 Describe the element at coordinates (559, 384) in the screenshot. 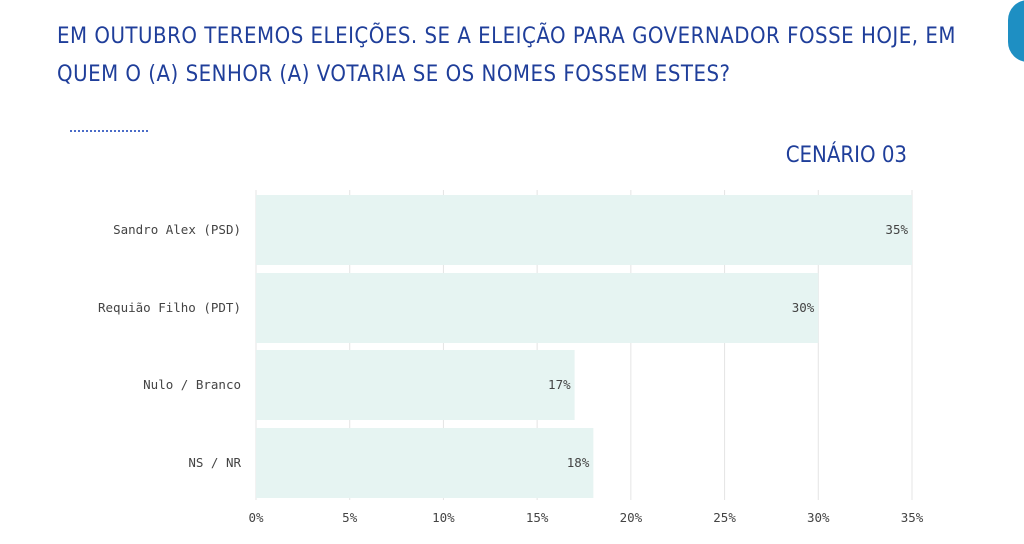

I see `value-label: 17%` at that location.